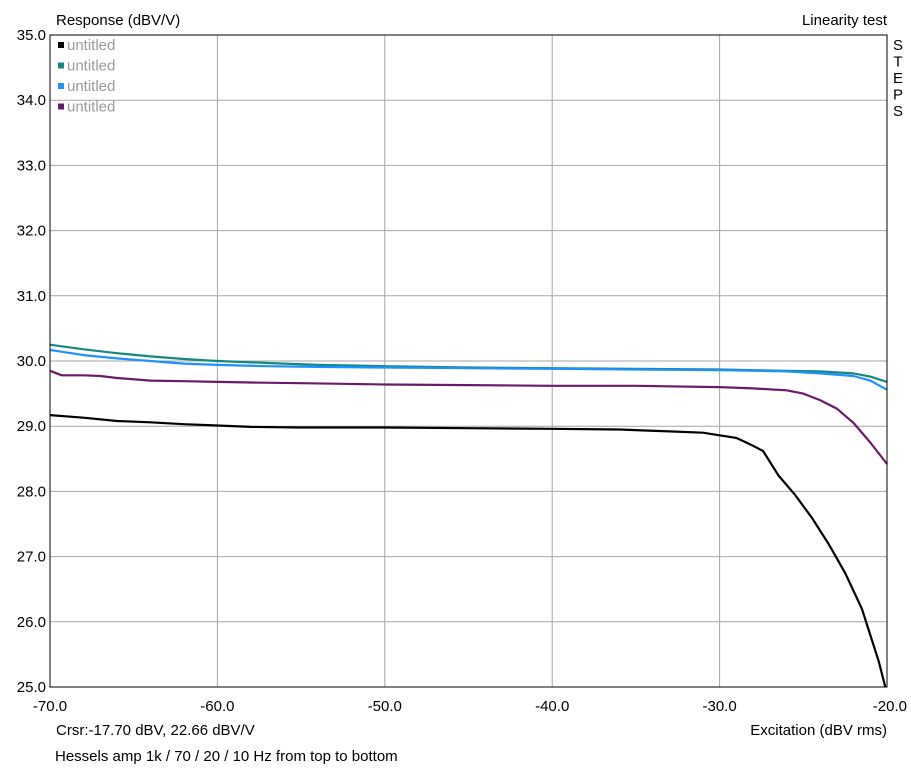  I want to click on y-tick-label: 32.0, so click(31, 231).